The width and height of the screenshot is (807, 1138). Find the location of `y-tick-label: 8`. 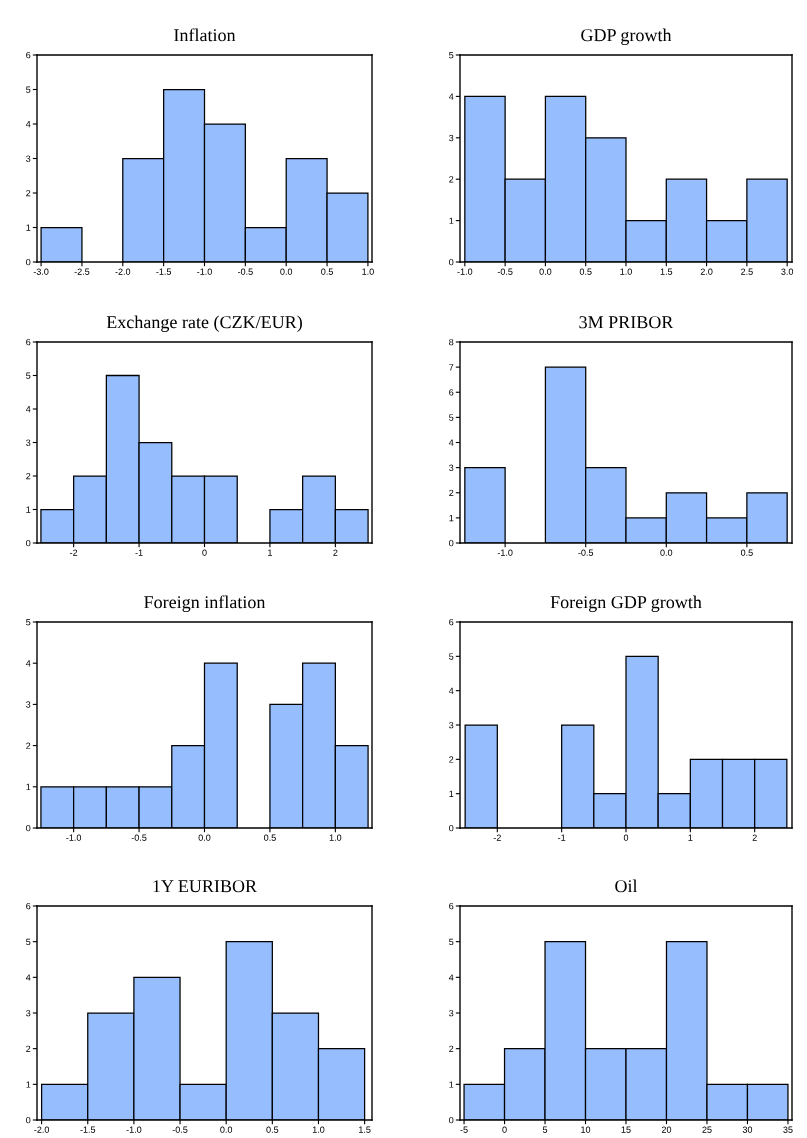

y-tick-label: 8 is located at coordinates (451, 342).